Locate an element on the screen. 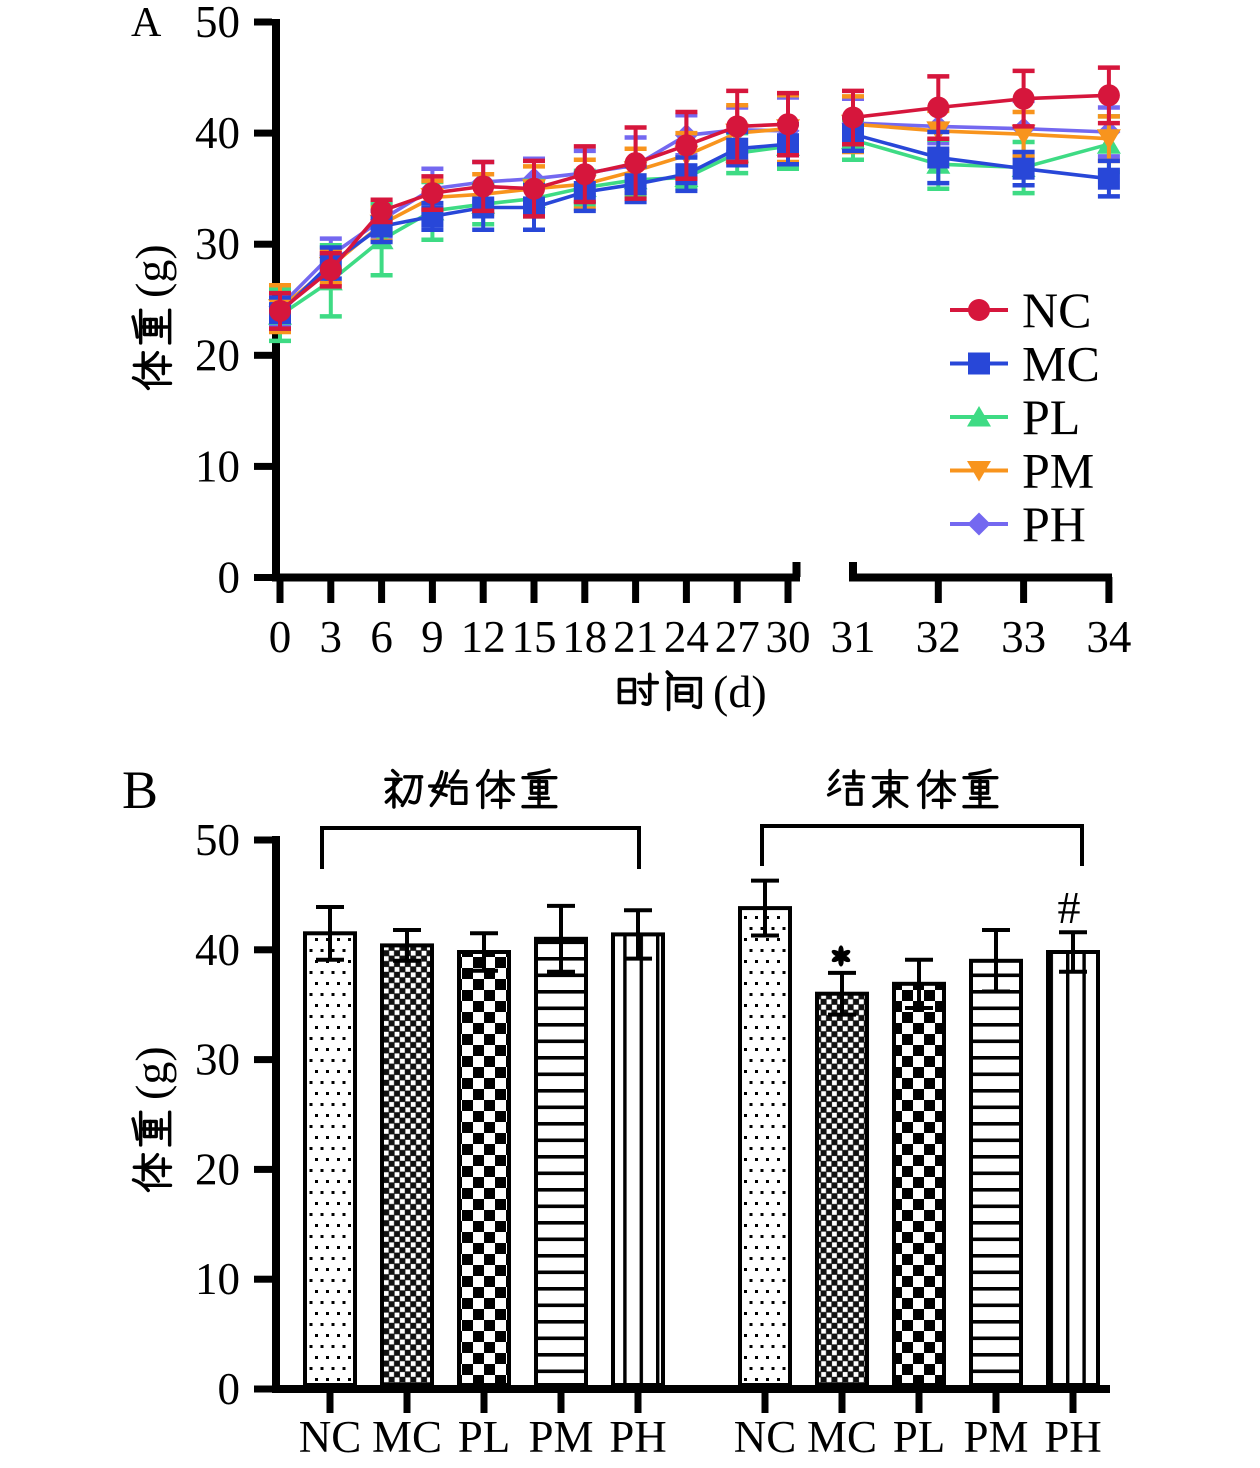 This screenshot has height=1468, width=1260. svg-text: 6 is located at coordinates (381, 637).